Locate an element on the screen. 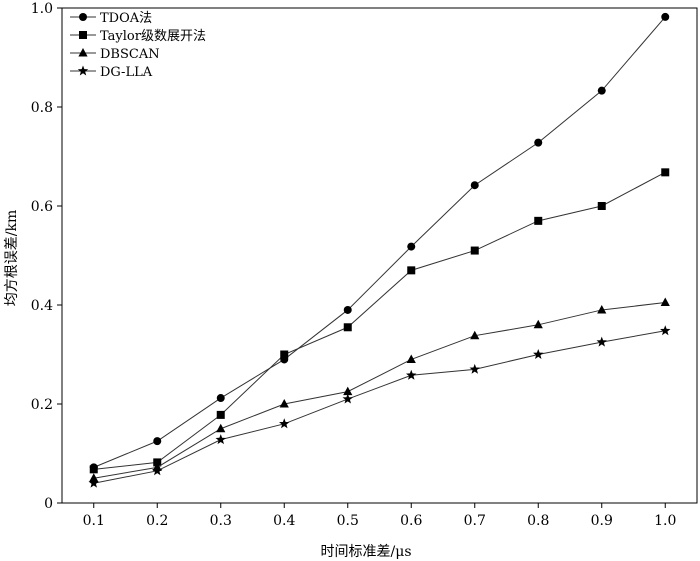 The height and width of the screenshot is (561, 700). y-tick-label: 0.8 is located at coordinates (42, 108).